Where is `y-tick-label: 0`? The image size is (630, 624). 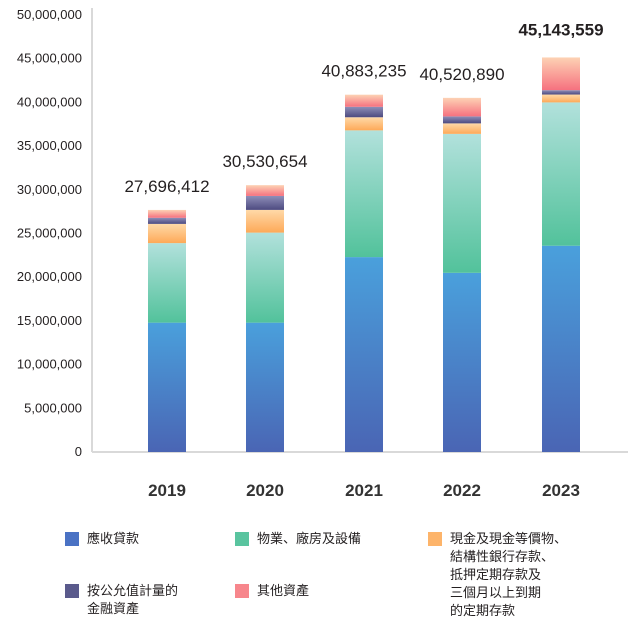
y-tick-label: 0 is located at coordinates (78, 451).